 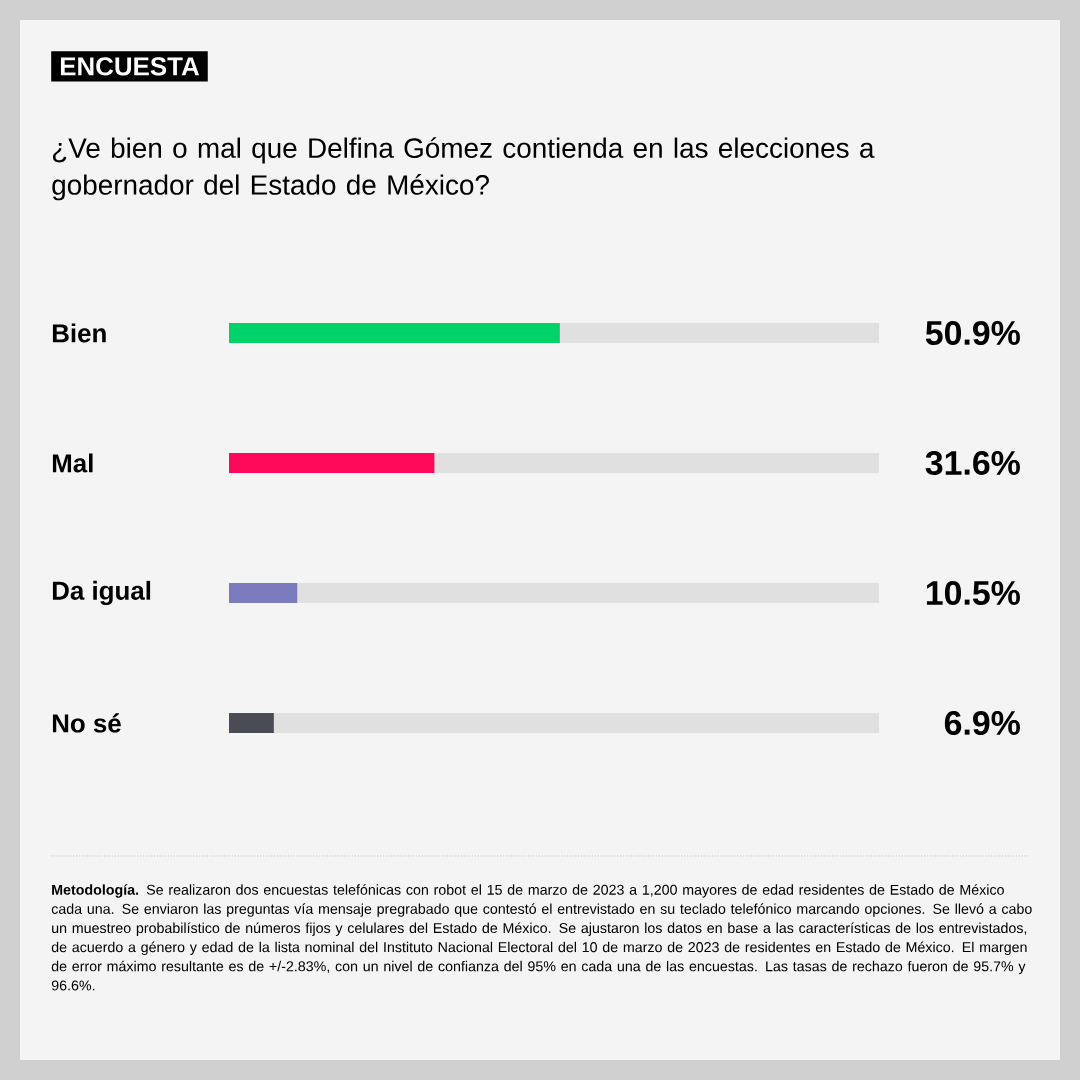 What do you see at coordinates (101, 593) in the screenshot?
I see `y-tick-label: Da igual` at bounding box center [101, 593].